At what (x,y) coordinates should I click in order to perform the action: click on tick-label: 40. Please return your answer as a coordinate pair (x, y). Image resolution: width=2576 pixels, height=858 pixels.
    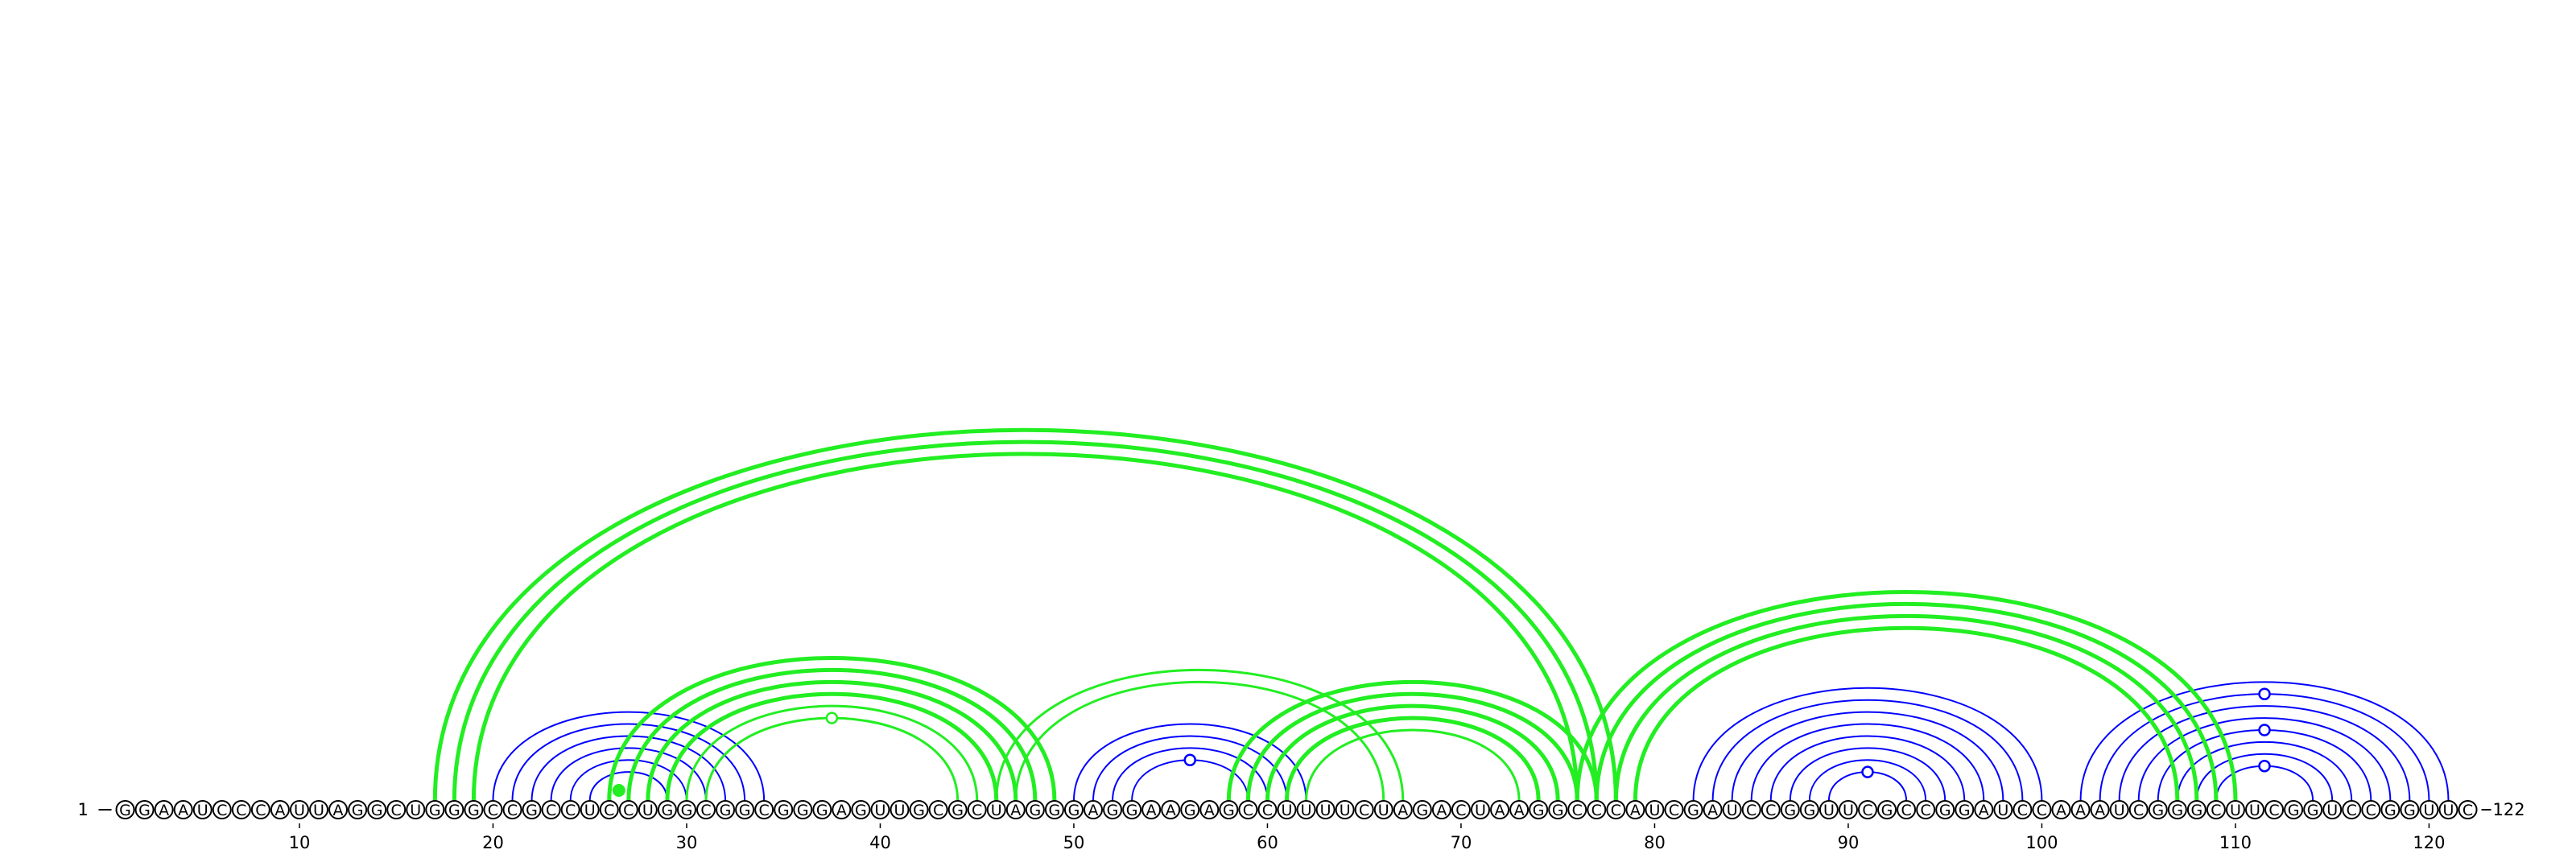
    Looking at the image, I should click on (880, 842).